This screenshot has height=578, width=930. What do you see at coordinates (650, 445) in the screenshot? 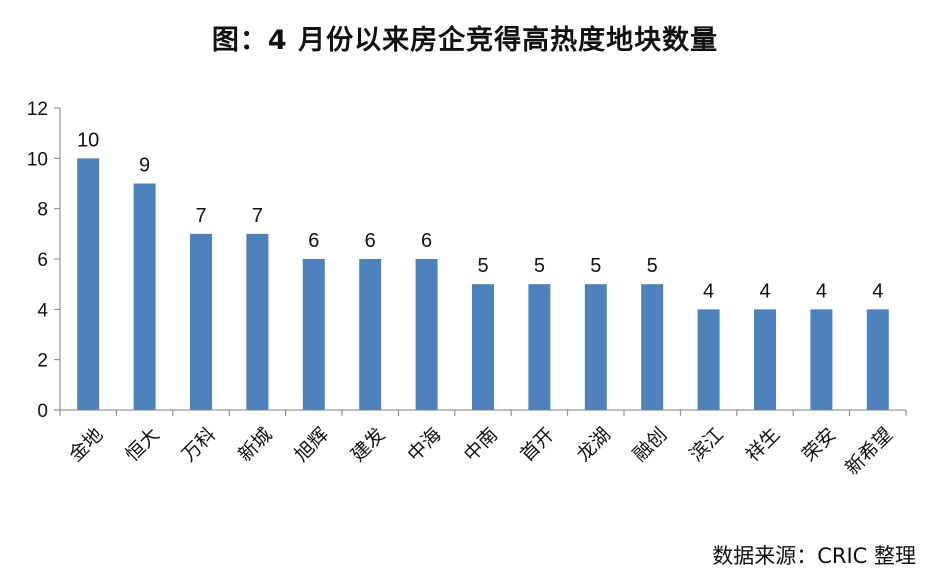
I see `category-label: 融创` at bounding box center [650, 445].